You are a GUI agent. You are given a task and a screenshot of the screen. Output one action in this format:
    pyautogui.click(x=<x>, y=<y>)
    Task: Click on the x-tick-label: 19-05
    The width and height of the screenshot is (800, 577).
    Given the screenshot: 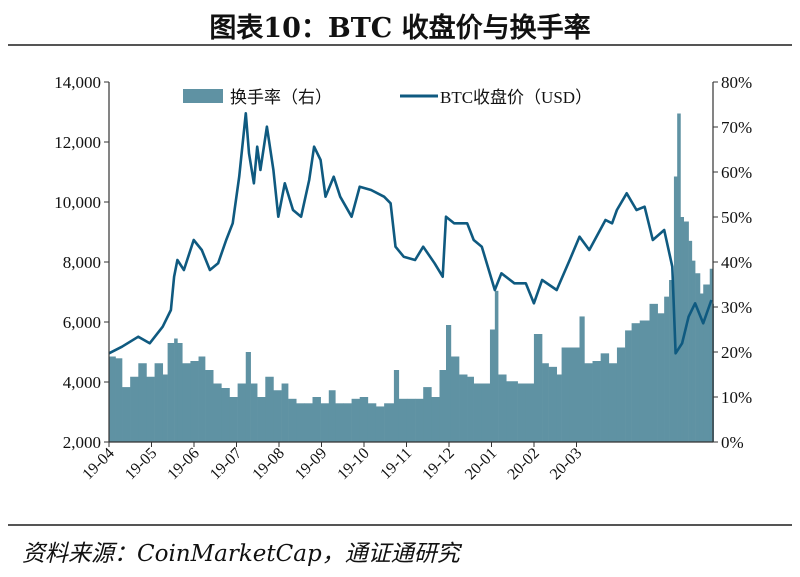 What is the action you would take?
    pyautogui.click(x=141, y=464)
    